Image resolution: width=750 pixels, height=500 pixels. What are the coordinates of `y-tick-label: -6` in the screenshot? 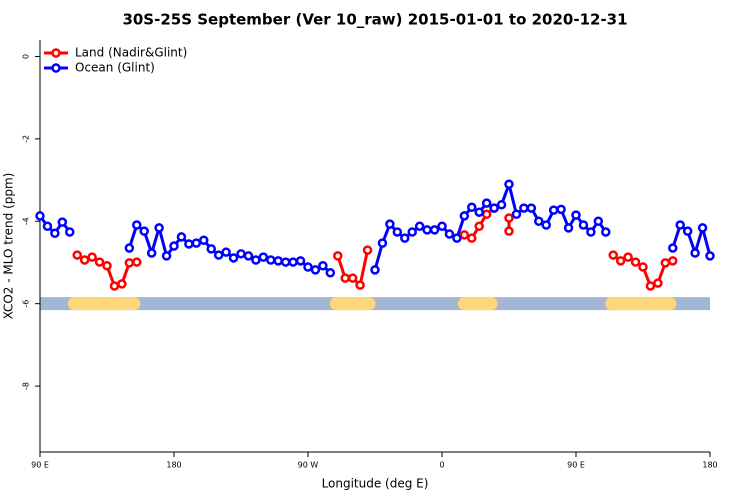 It's located at (26, 304).